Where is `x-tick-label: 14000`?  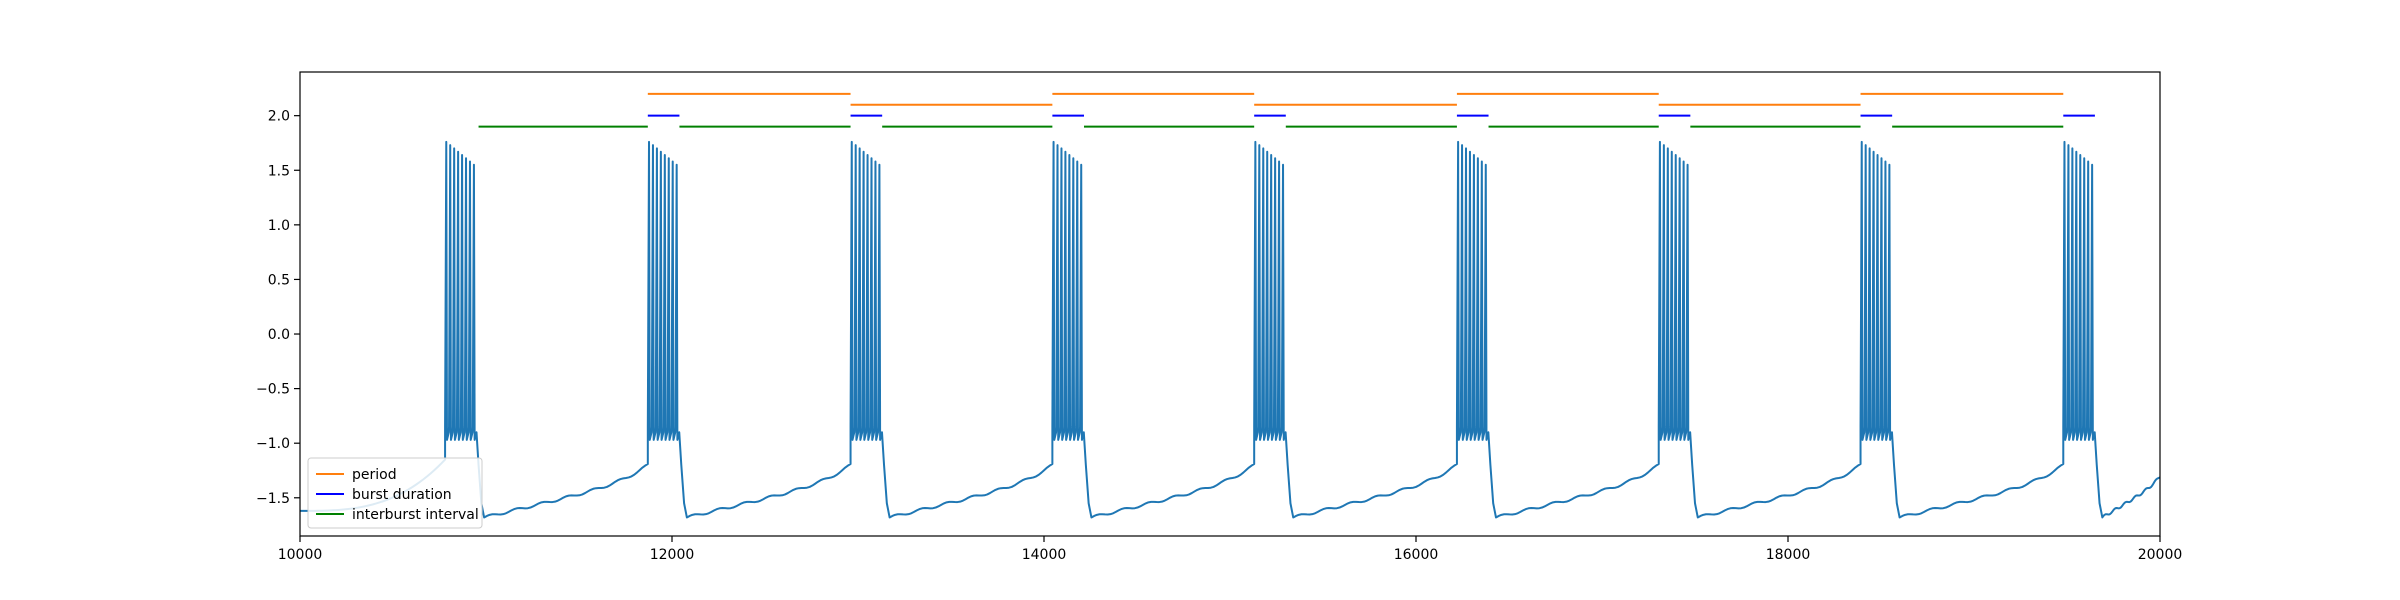 x-tick-label: 14000 is located at coordinates (1044, 555).